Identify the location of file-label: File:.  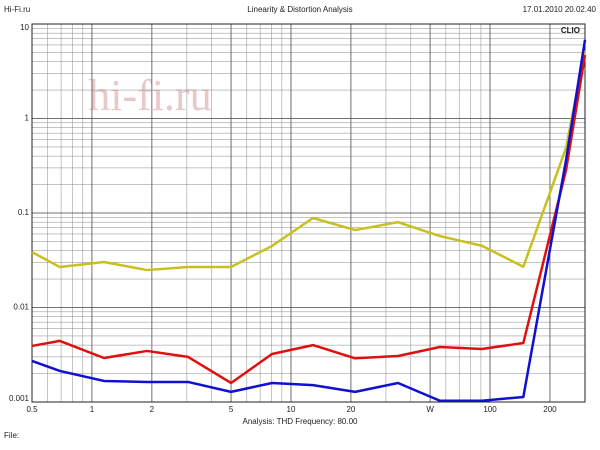
(11, 435).